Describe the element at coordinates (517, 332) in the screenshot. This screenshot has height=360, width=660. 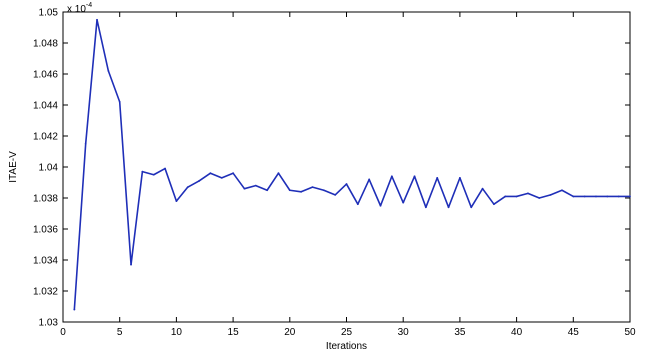
I see `x-tick-label: 40` at that location.